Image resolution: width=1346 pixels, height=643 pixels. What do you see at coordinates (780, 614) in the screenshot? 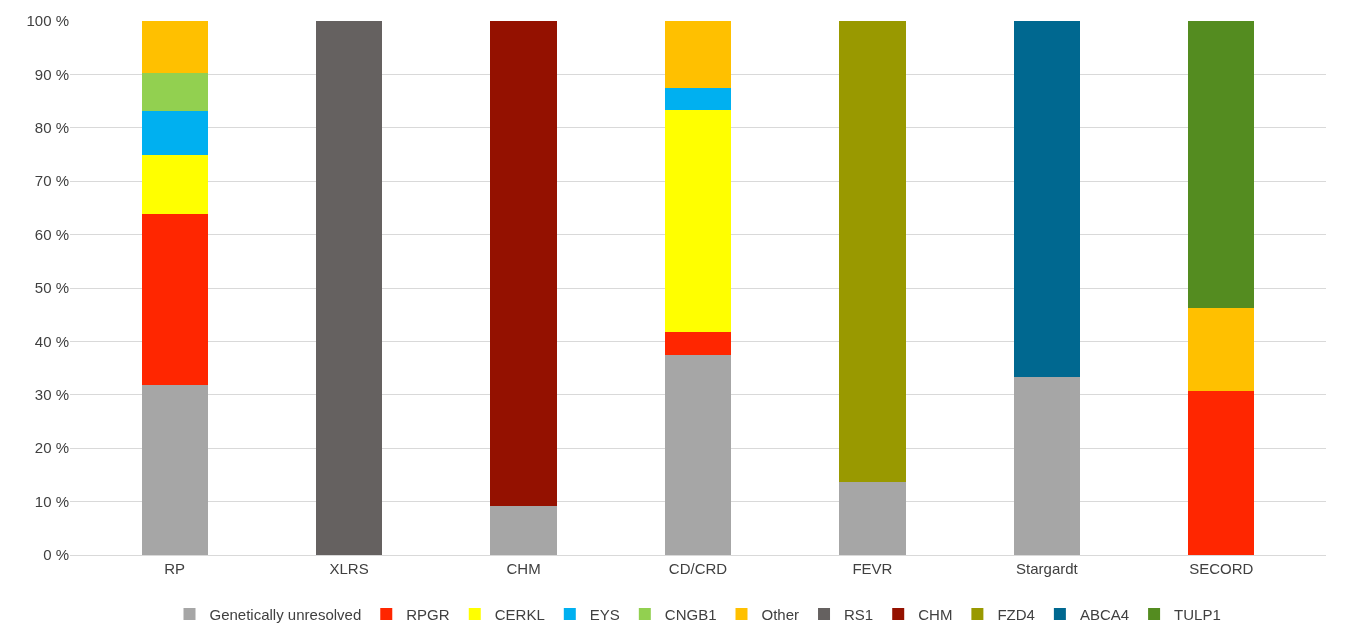
I see `legend-label: Other` at bounding box center [780, 614].